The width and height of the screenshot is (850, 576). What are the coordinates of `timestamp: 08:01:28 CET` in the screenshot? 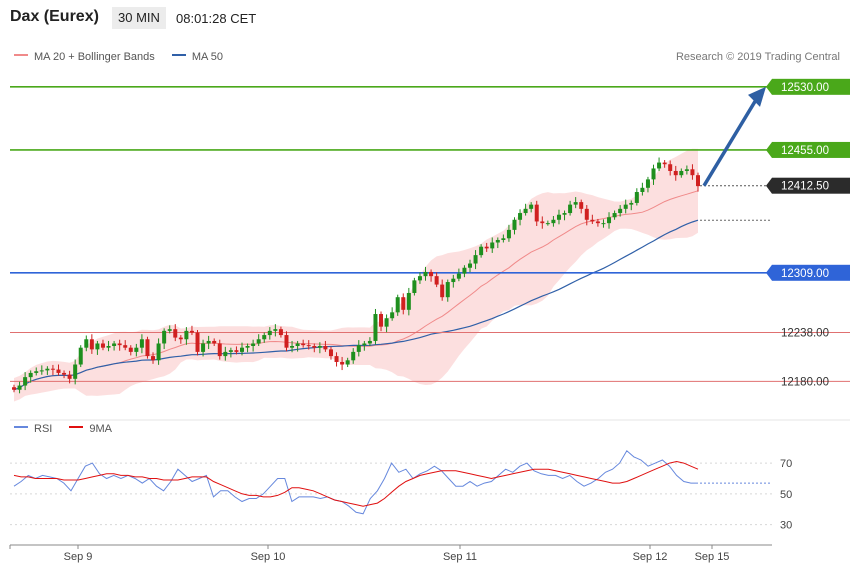 It's located at (216, 18).